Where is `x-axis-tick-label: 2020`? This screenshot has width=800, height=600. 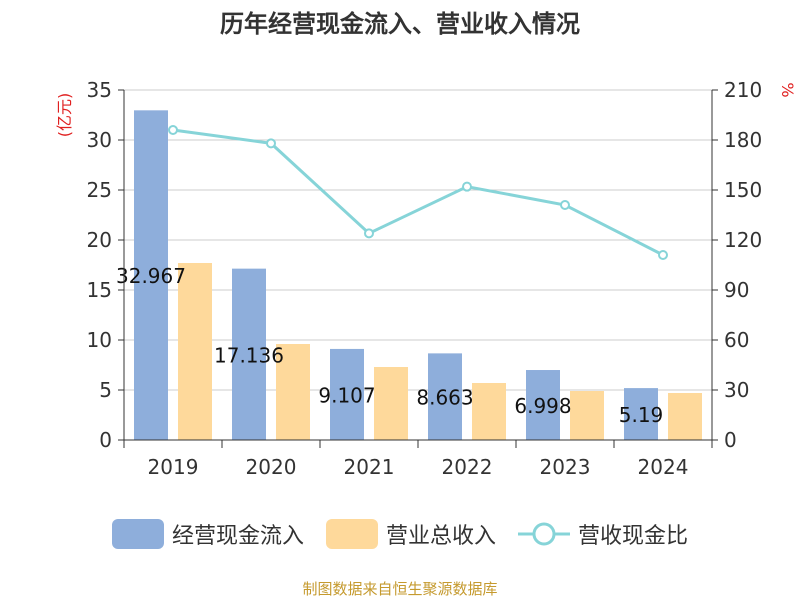
x-axis-tick-label: 2020 is located at coordinates (271, 467).